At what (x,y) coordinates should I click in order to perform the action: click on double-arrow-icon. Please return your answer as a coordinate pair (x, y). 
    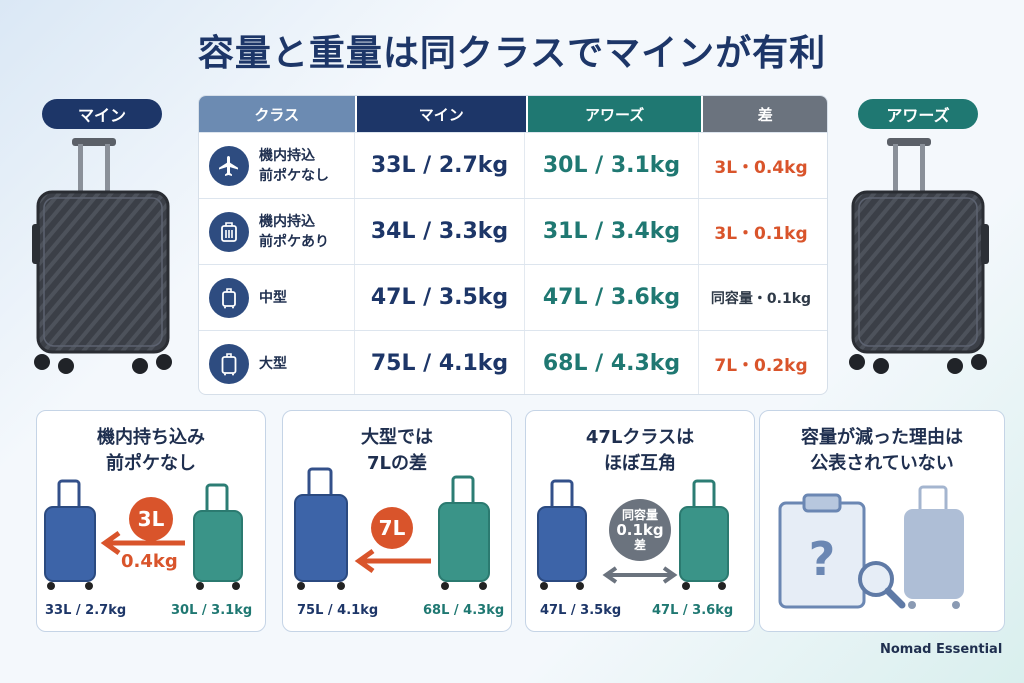
    Looking at the image, I should click on (640, 575).